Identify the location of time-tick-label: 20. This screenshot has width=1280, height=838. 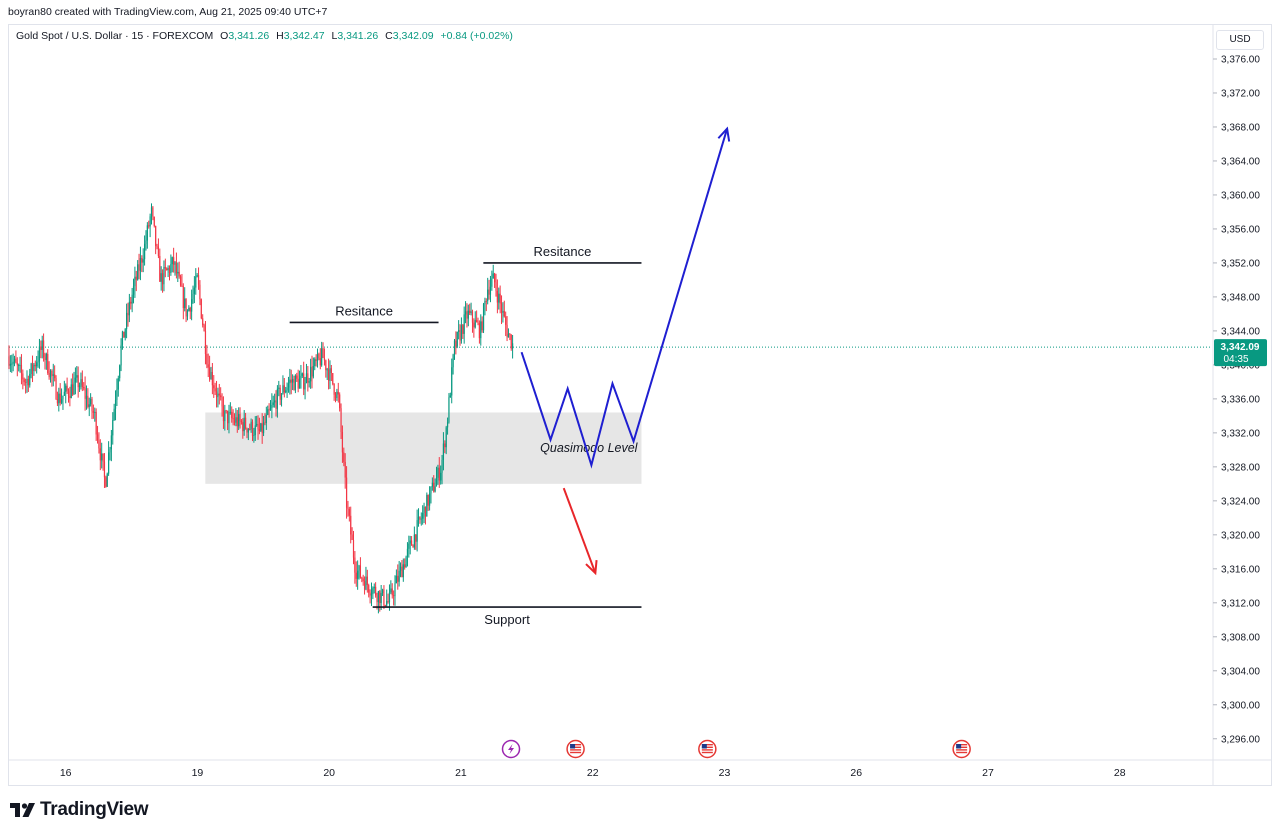
(329, 773).